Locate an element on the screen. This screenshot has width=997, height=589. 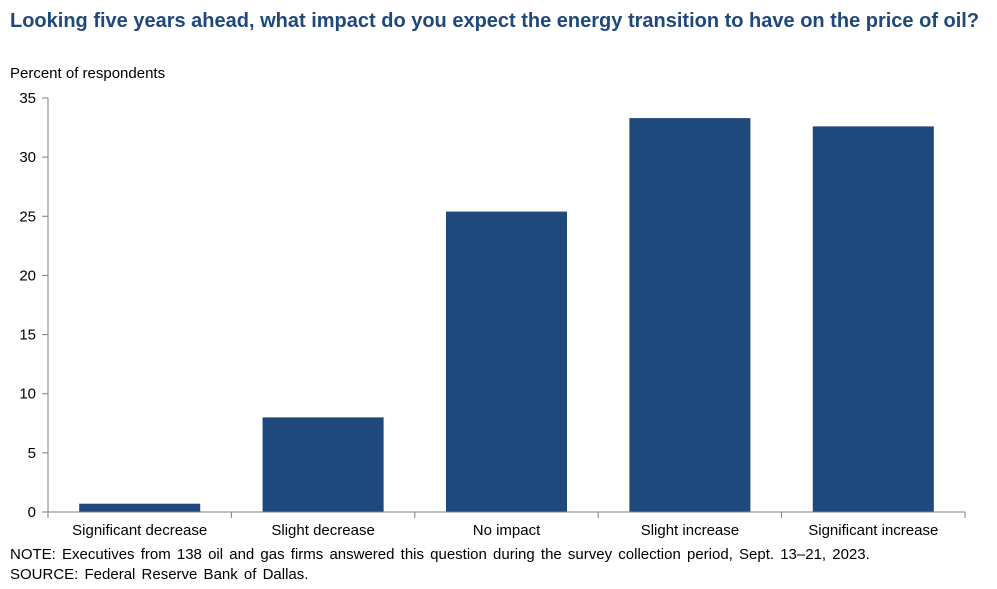
y-tick-label: 15 is located at coordinates (27, 335).